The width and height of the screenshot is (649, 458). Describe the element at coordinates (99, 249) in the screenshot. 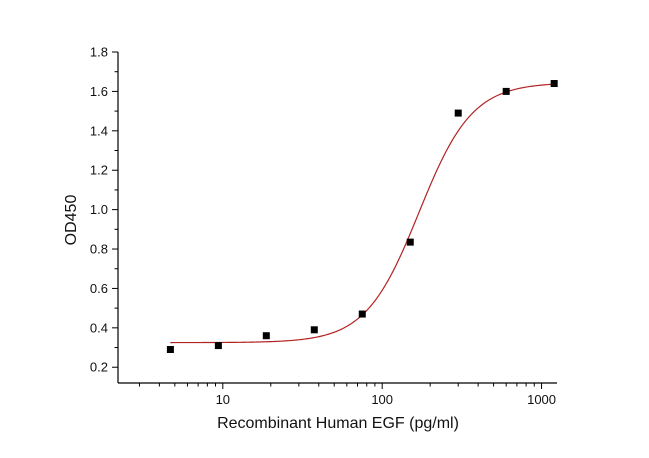

I see `y-tick-label: 0.8` at that location.